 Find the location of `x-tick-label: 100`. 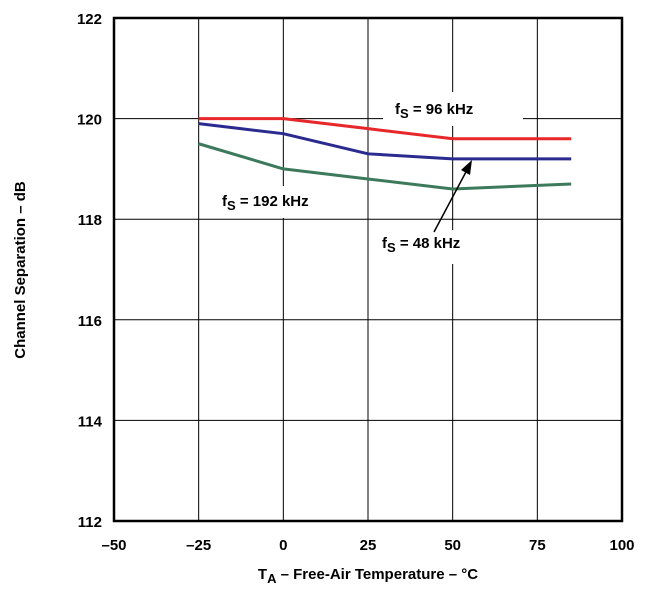

x-tick-label: 100 is located at coordinates (621, 545).